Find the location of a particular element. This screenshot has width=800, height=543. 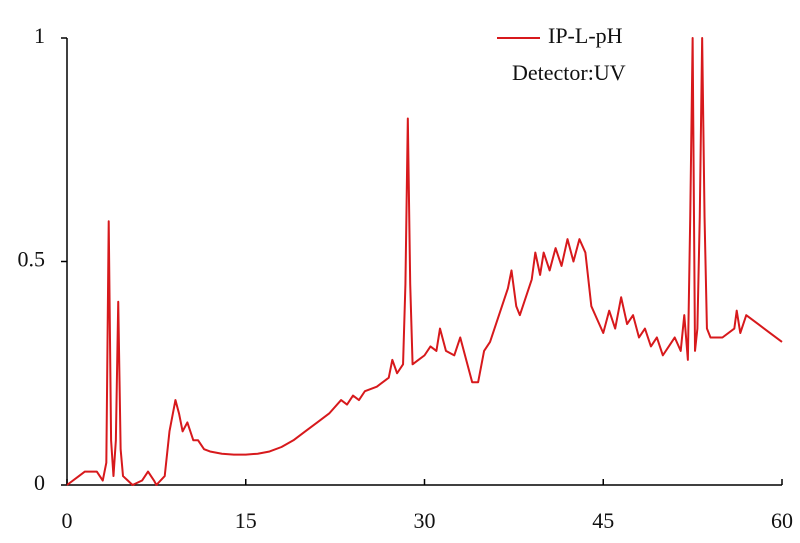

x-tick-label: 45 is located at coordinates (603, 520).